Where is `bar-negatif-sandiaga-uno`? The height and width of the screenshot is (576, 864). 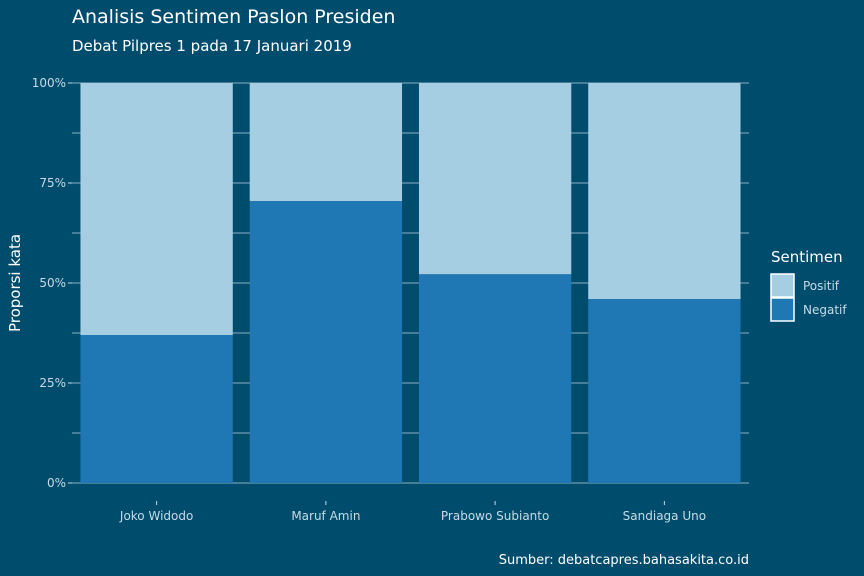
bar-negatif-sandiaga-uno is located at coordinates (664, 391).